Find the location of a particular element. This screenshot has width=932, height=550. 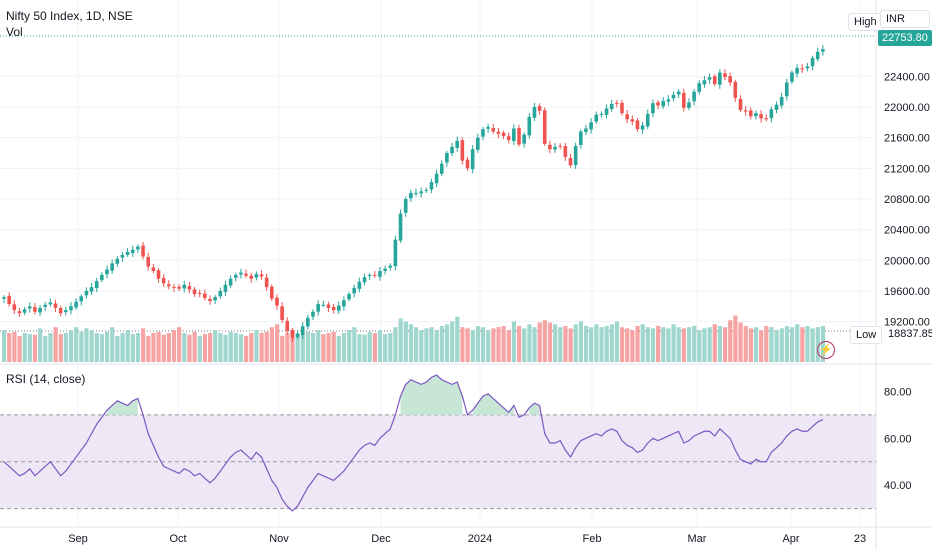

volume-bars is located at coordinates (414, 338).